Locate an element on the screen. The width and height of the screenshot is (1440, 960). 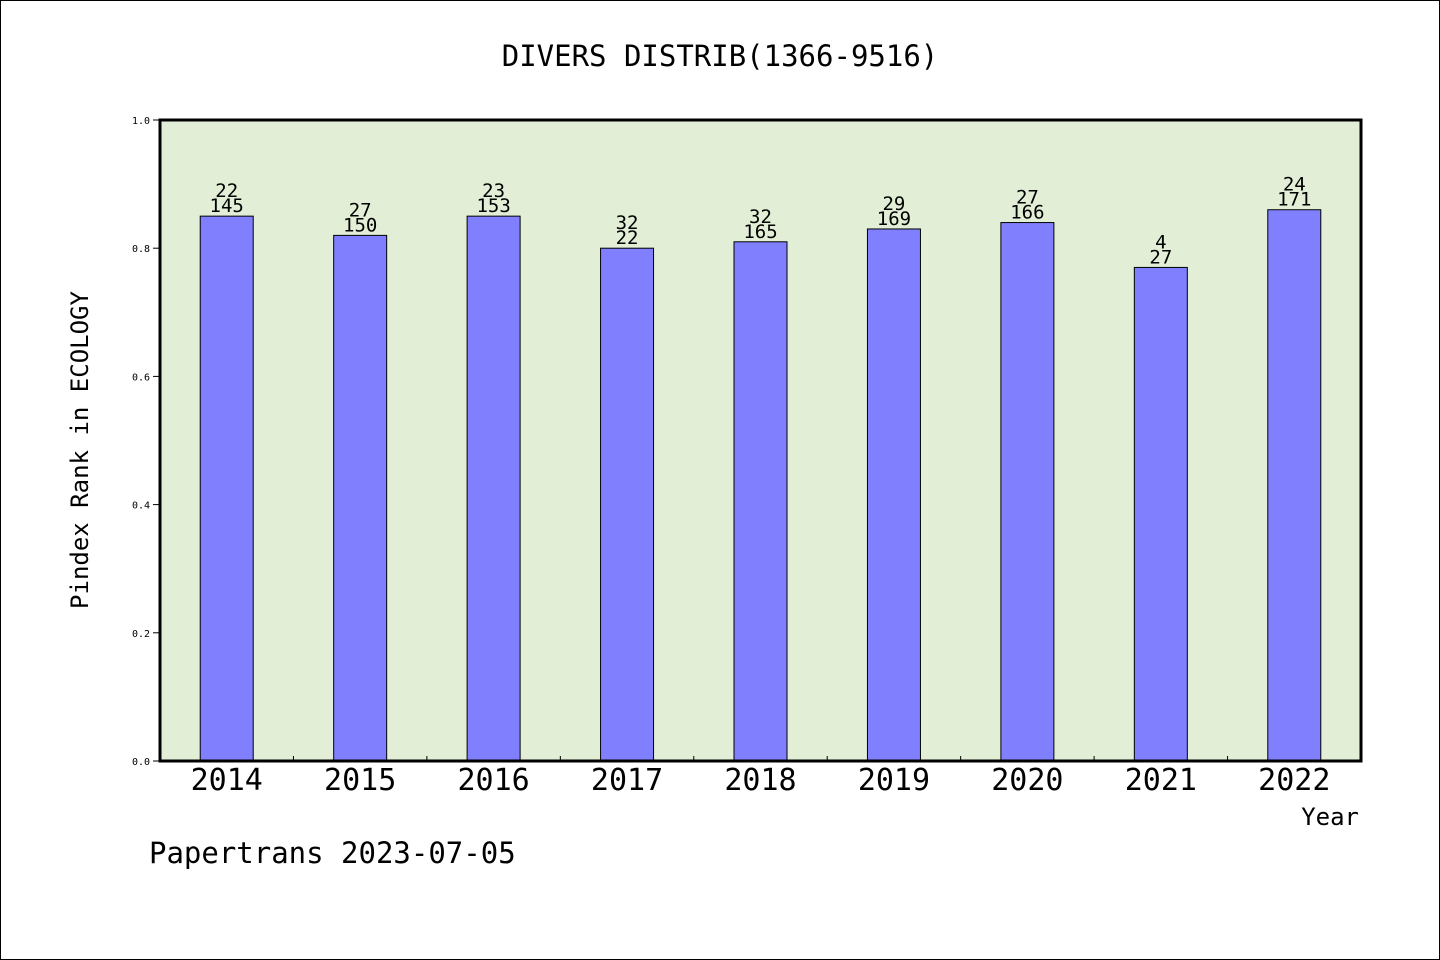
data-label-bottom-2018: 165 is located at coordinates (760, 232).